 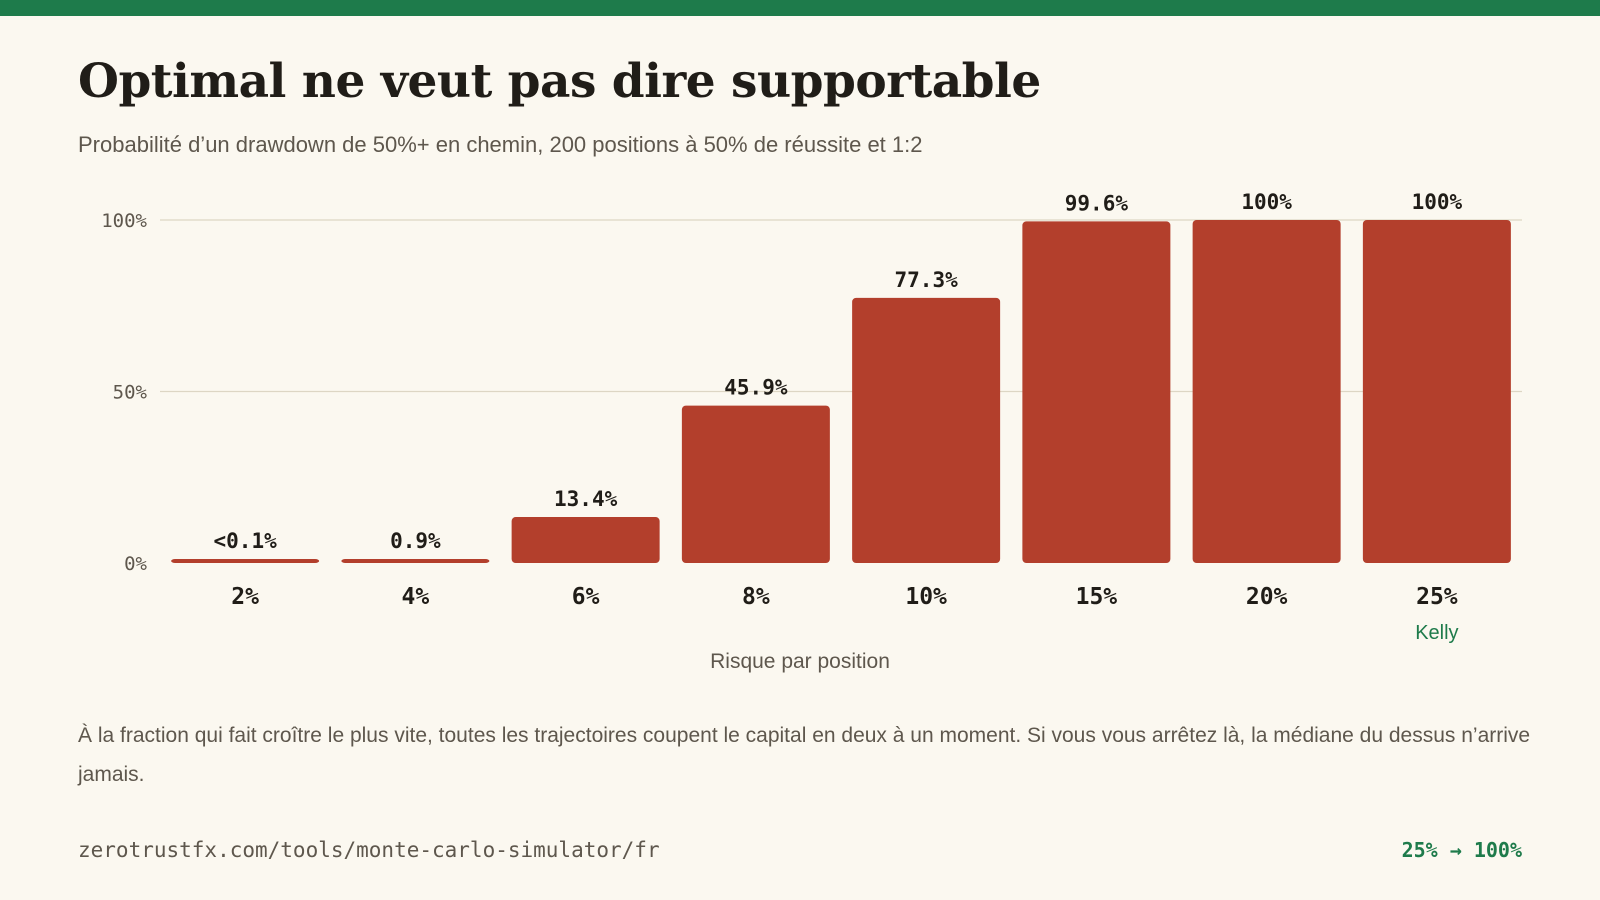 I want to click on y-axis-ticks: 0% 50% 100%, so click(x=124, y=392).